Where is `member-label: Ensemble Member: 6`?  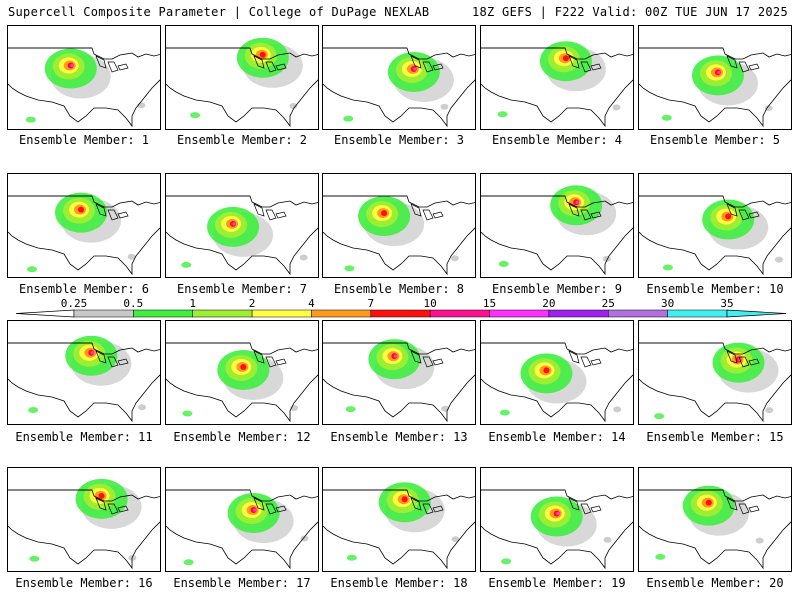 member-label: Ensemble Member: 6 is located at coordinates (84, 289).